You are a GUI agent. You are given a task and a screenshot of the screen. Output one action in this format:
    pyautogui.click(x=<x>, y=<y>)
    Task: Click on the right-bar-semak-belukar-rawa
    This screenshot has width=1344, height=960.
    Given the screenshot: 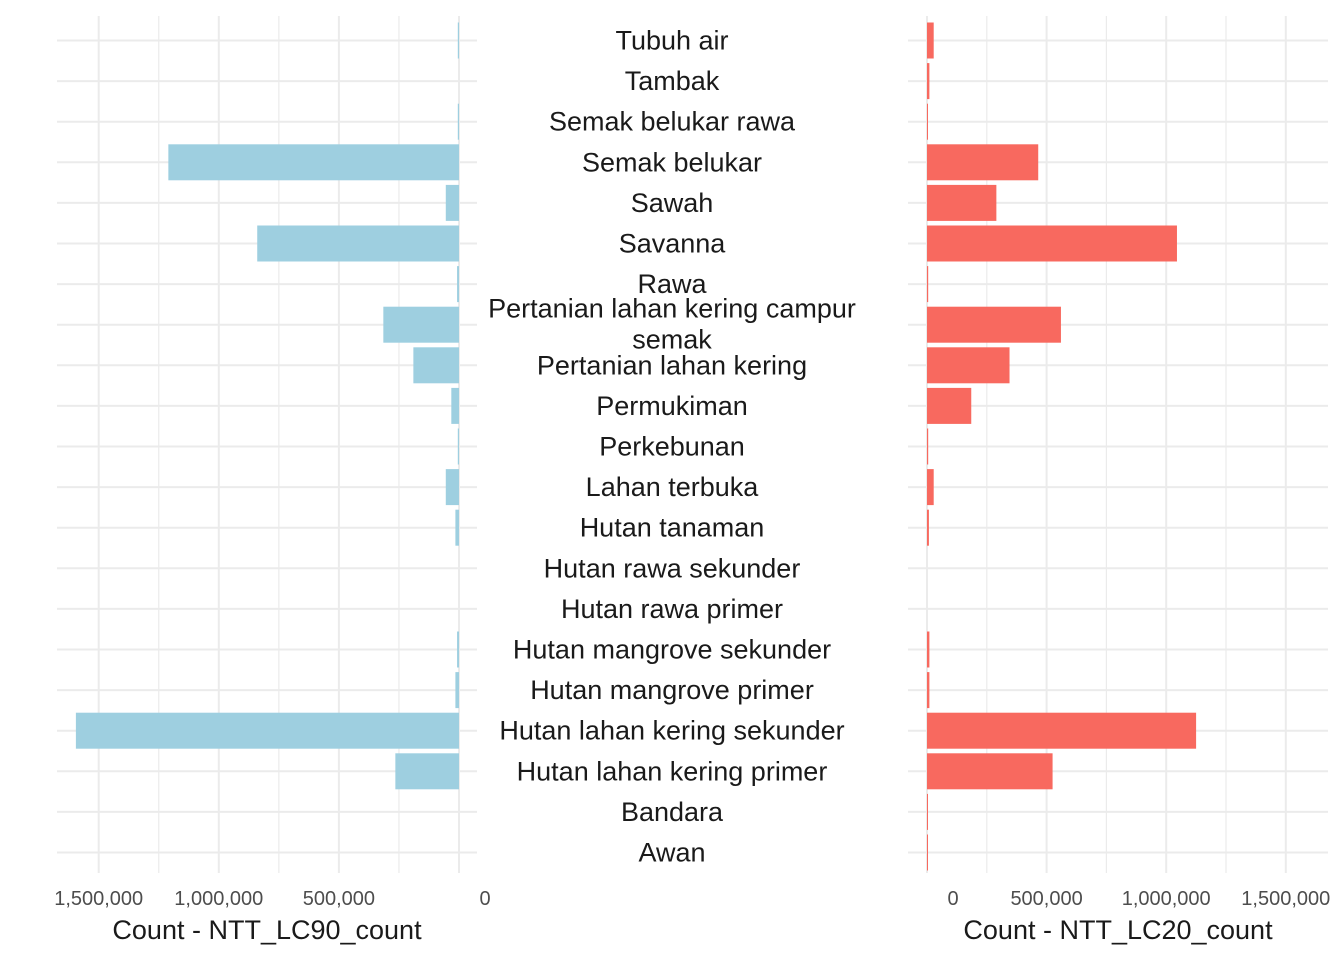 What is the action you would take?
    pyautogui.click(x=927, y=121)
    